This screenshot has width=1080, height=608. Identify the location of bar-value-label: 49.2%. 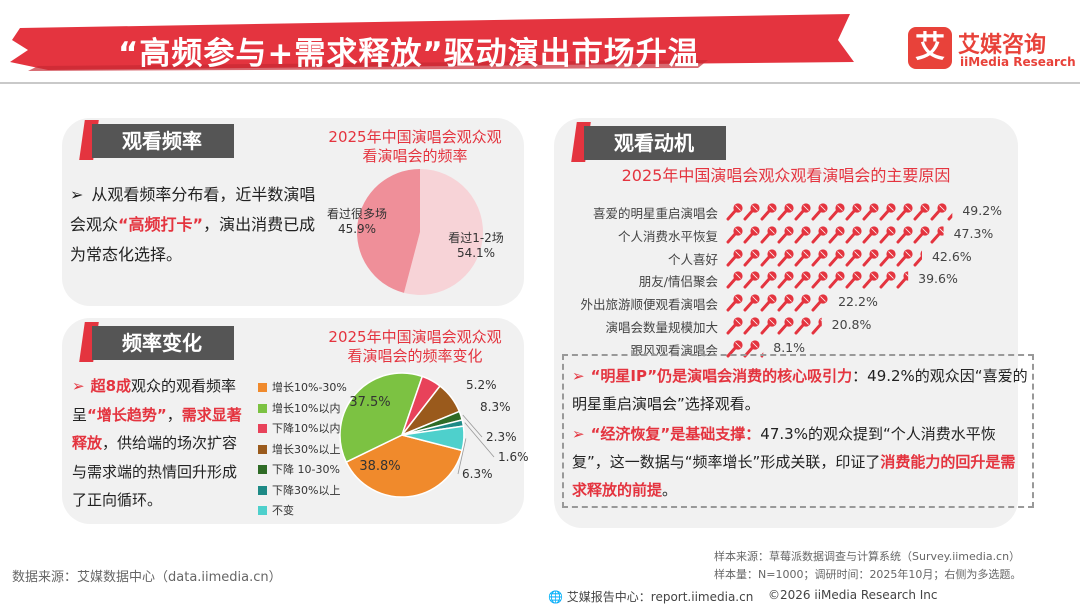
(982, 210).